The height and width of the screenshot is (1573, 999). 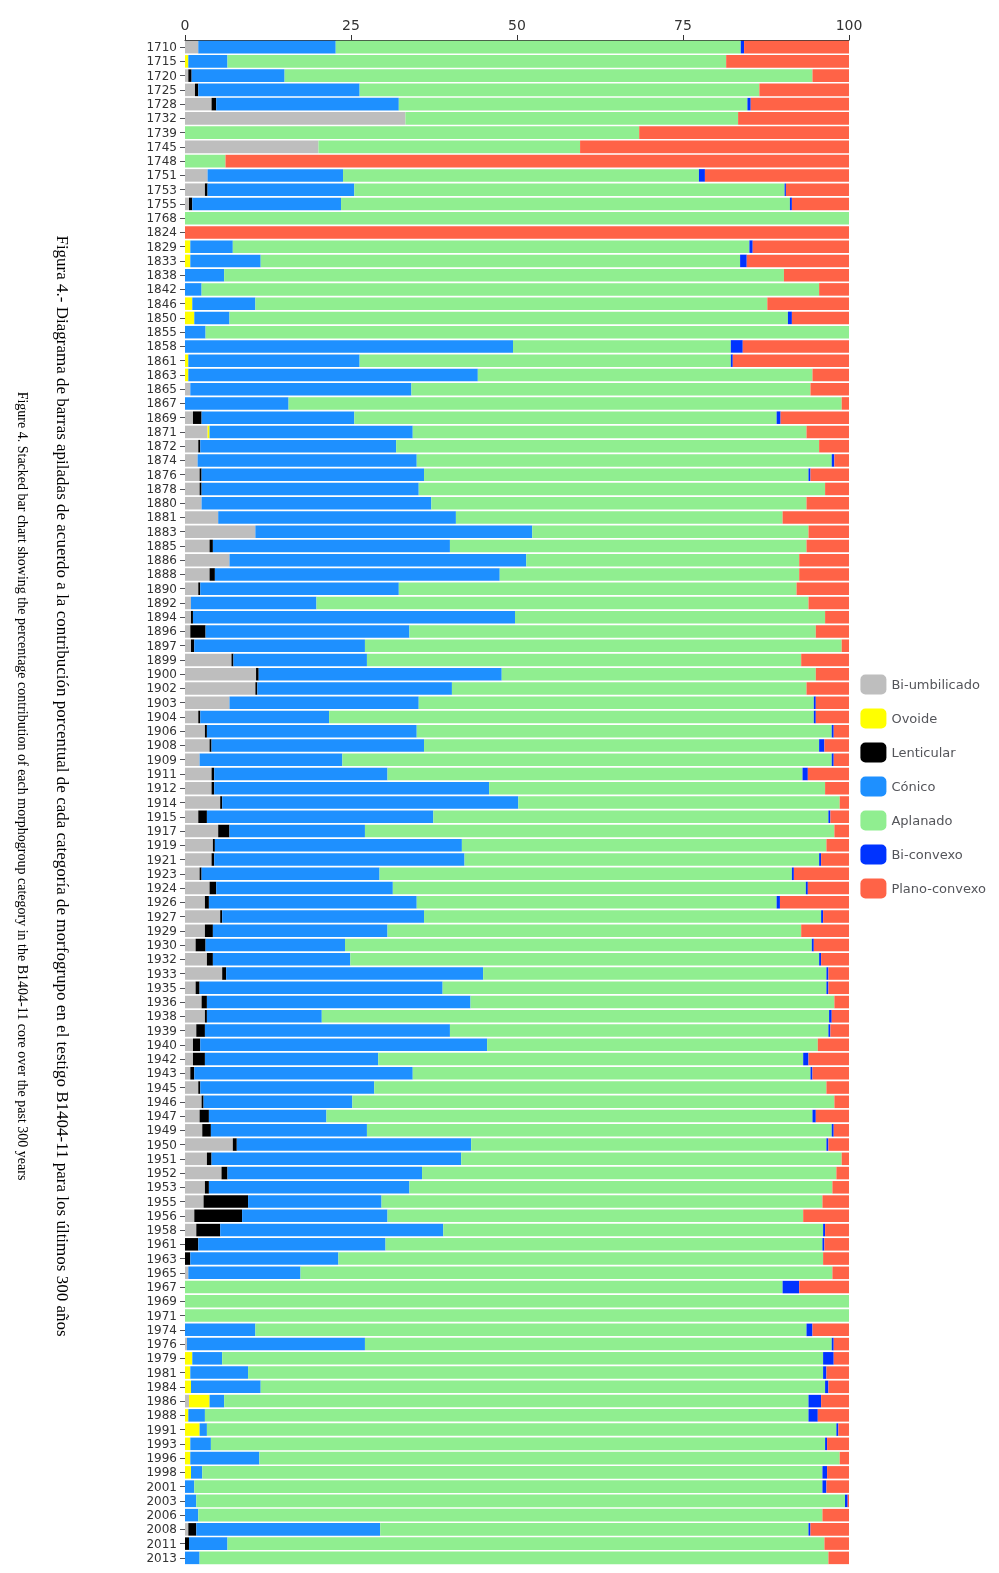 I want to click on y-tick-label: 1951, so click(x=161, y=1158).